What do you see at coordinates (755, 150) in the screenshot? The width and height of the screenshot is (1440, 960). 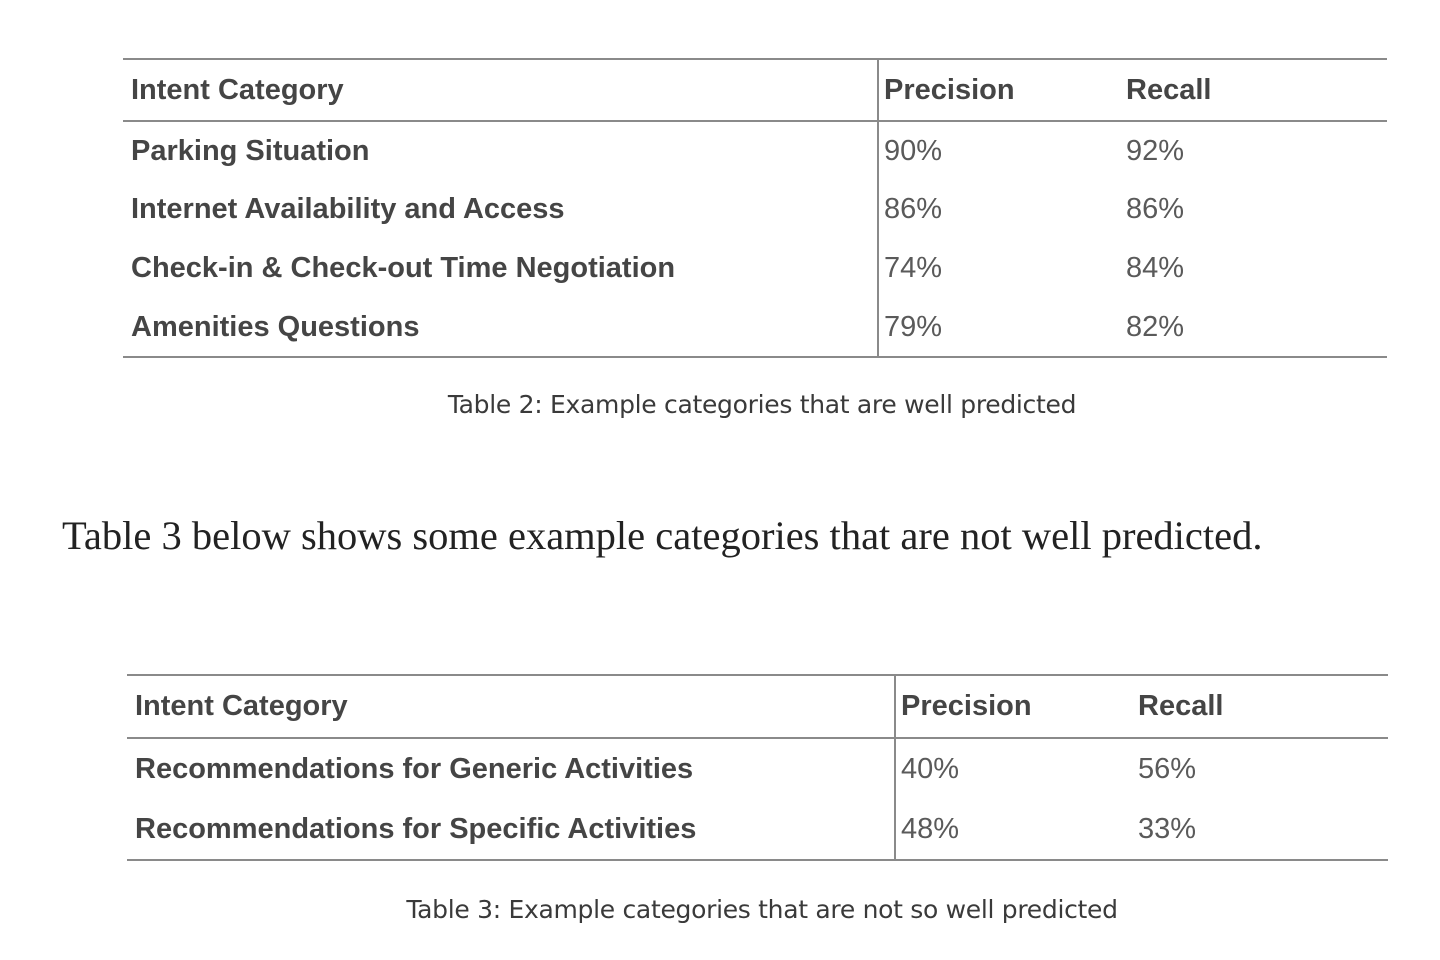 I see `table-row: Parking Situation 90% 92%` at bounding box center [755, 150].